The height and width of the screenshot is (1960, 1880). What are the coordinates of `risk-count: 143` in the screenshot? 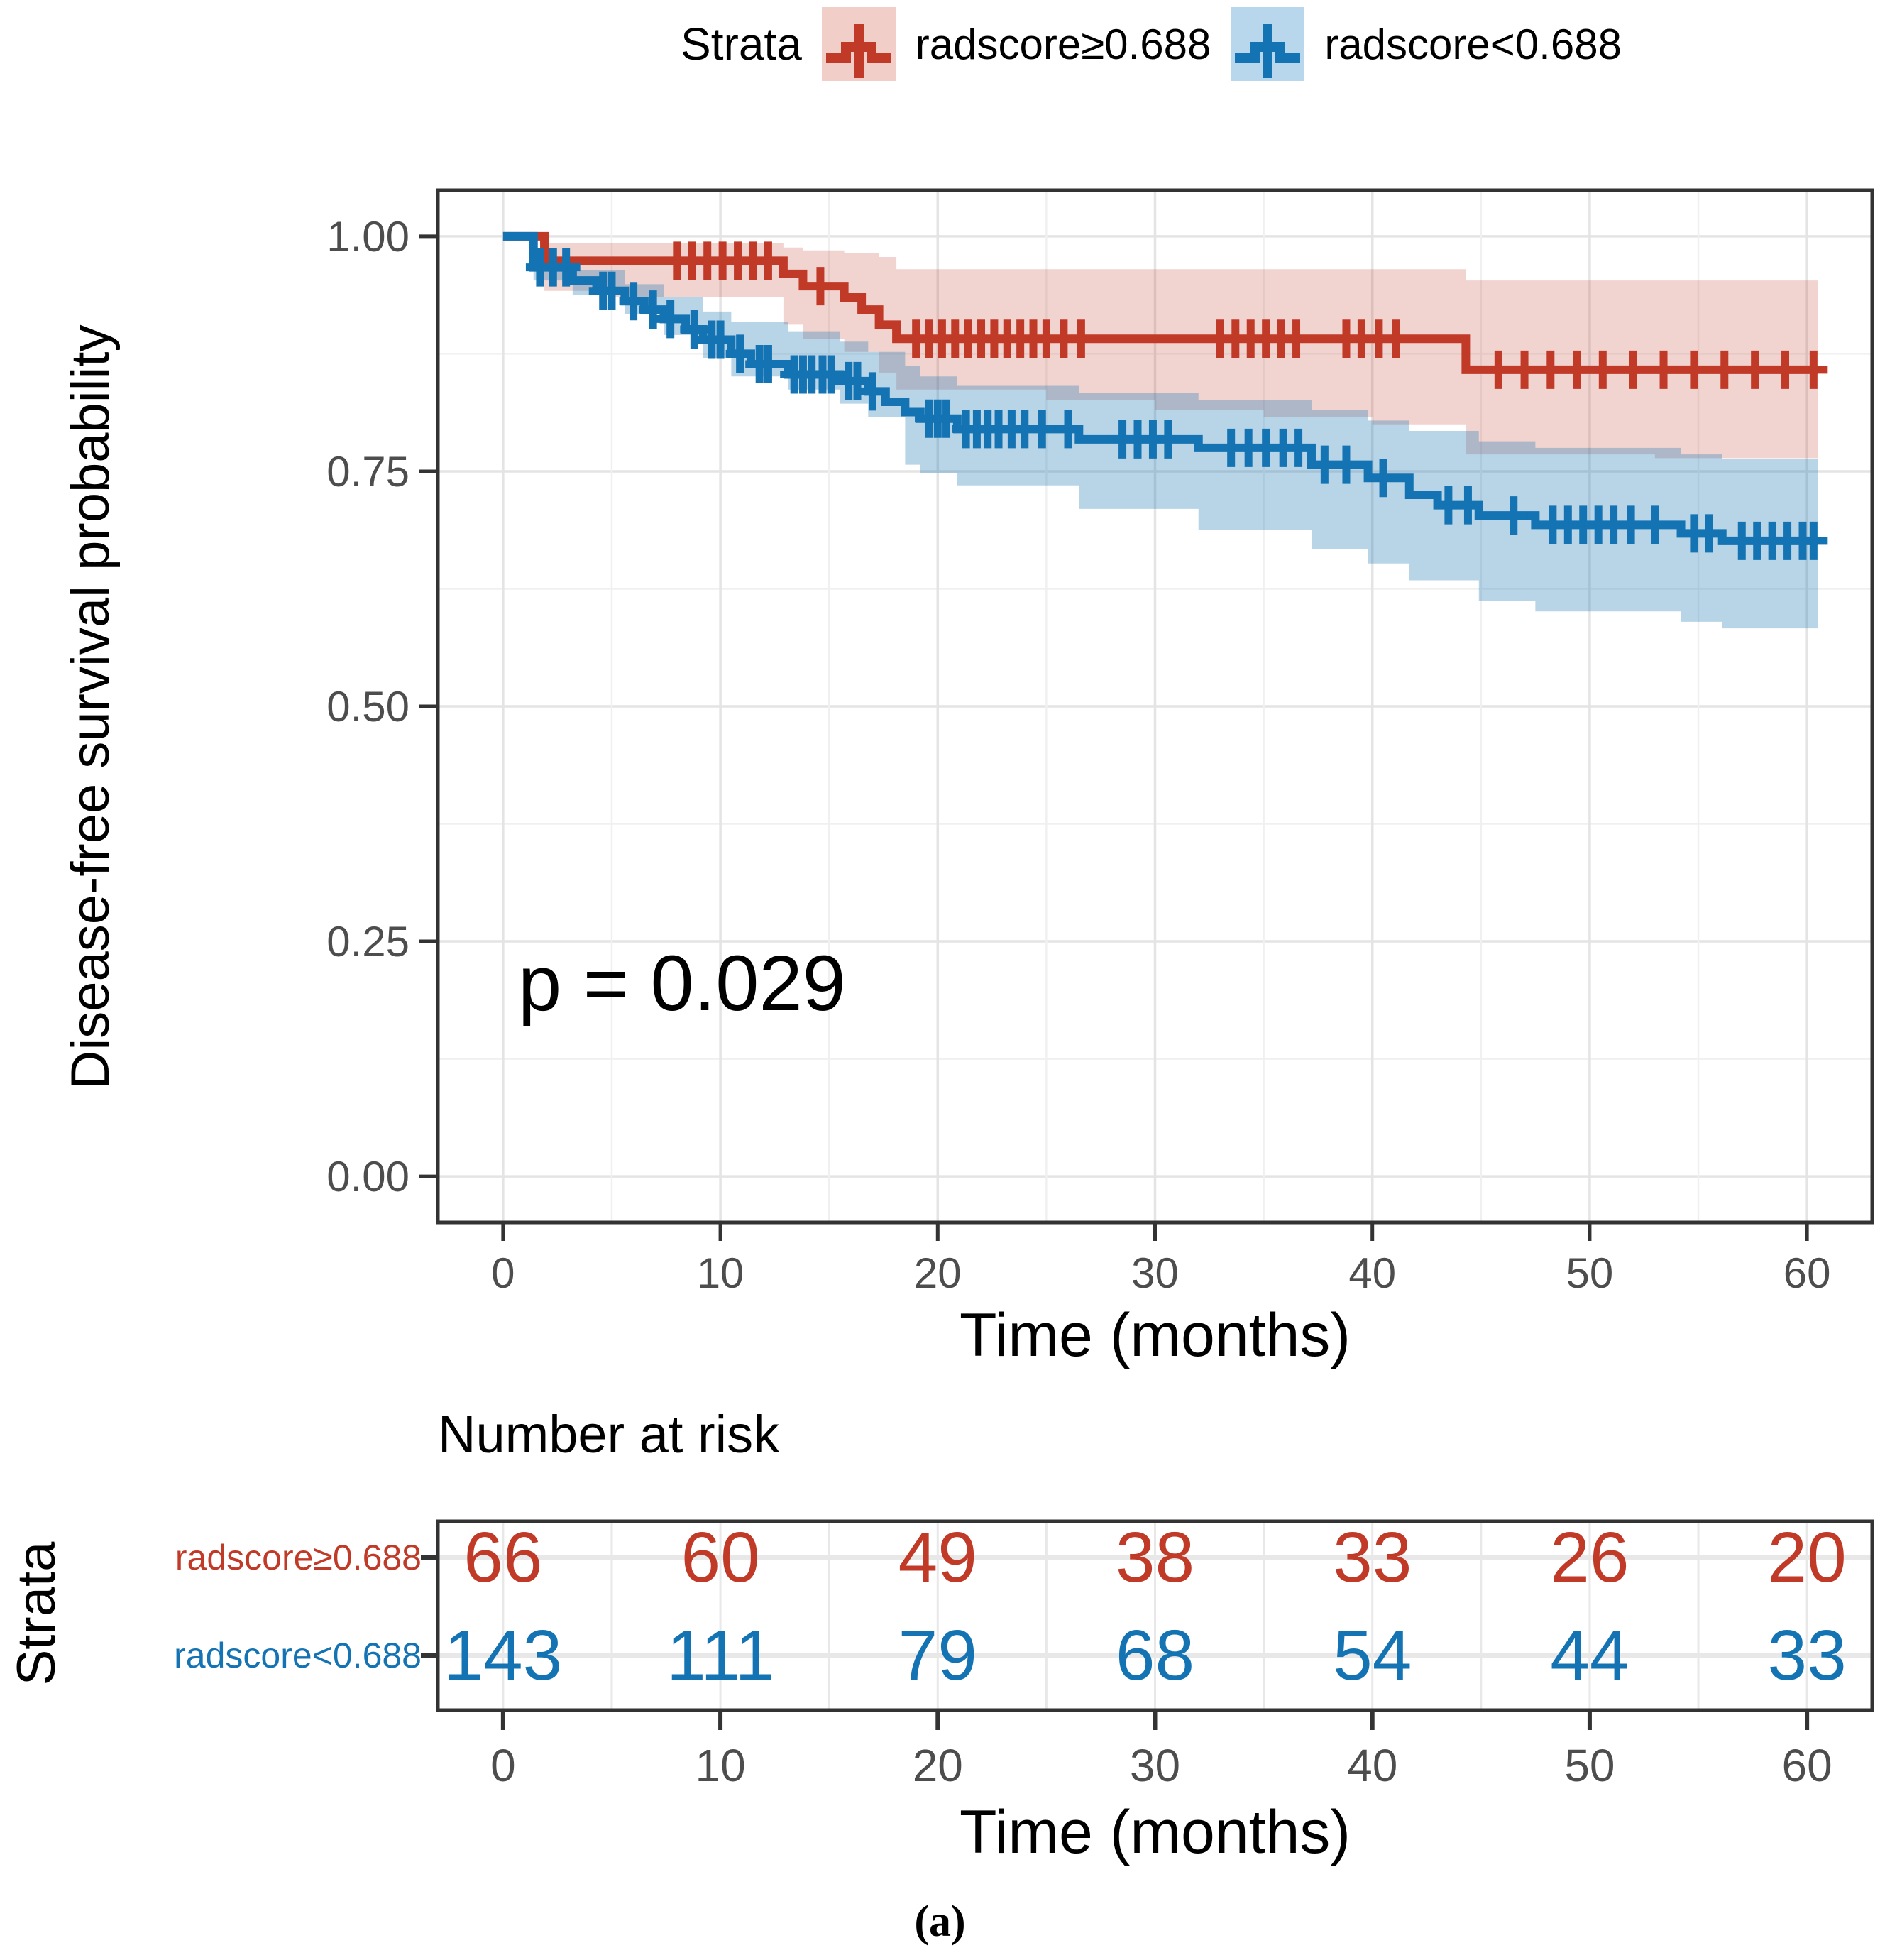 It's located at (503, 1656).